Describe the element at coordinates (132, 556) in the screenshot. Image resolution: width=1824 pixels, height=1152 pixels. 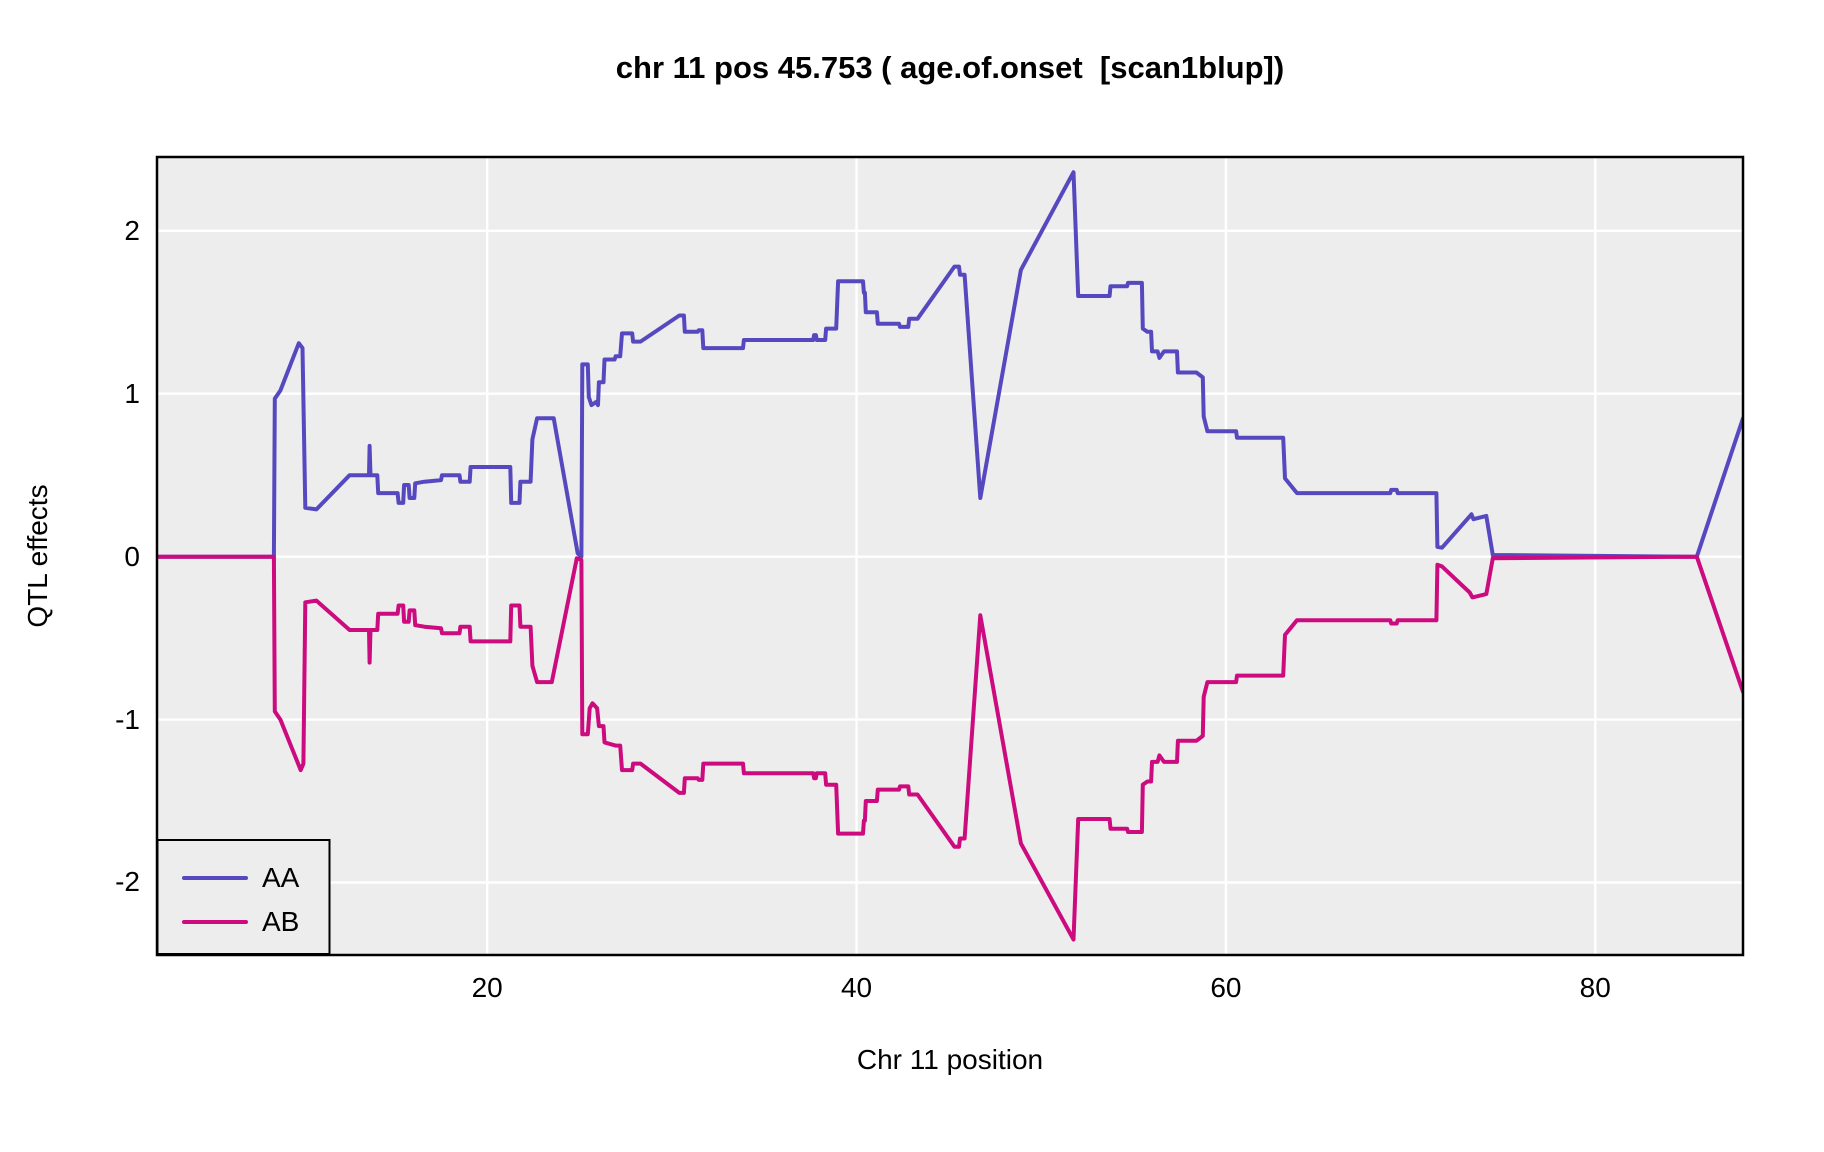
I see `y-tick-label-0: 0` at that location.